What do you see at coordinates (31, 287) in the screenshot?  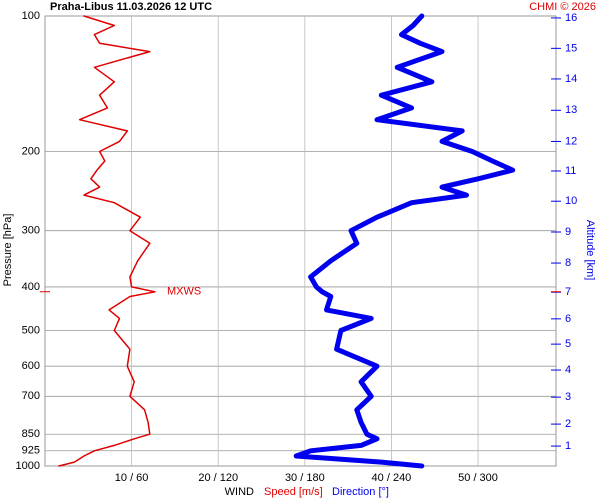 I see `y-tick-label: 400` at bounding box center [31, 287].